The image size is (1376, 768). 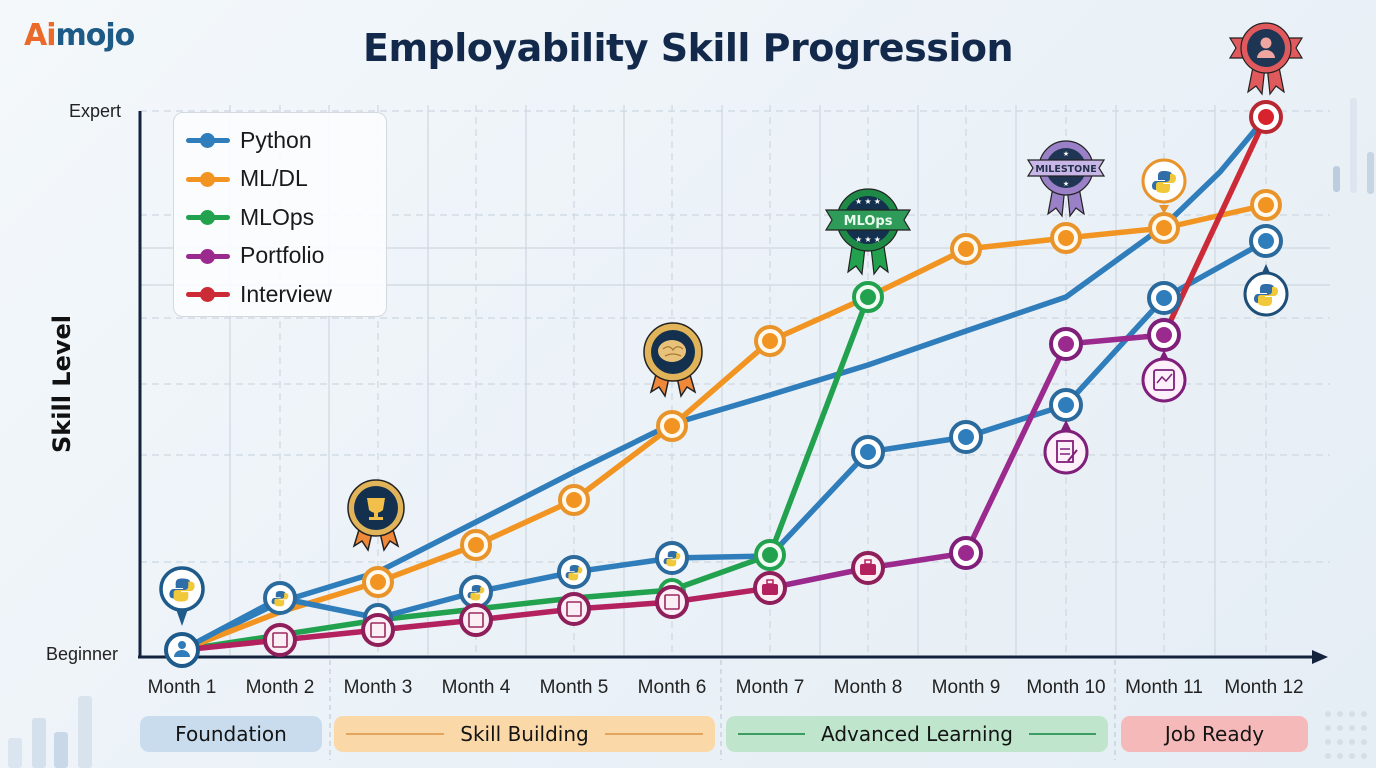 I want to click on portfolio-markers, so click(x=574, y=604).